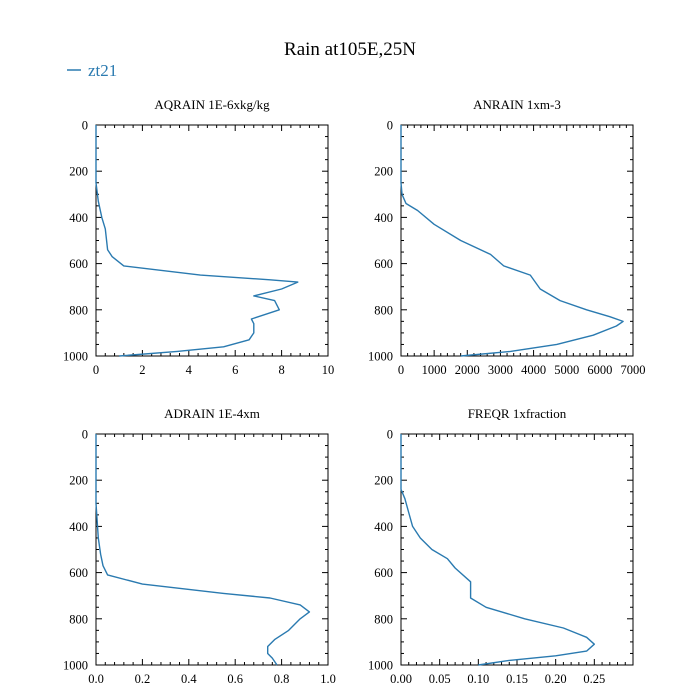 This screenshot has width=700, height=700. What do you see at coordinates (350, 49) in the screenshot?
I see `figure-title: Rain at105E,25N` at bounding box center [350, 49].